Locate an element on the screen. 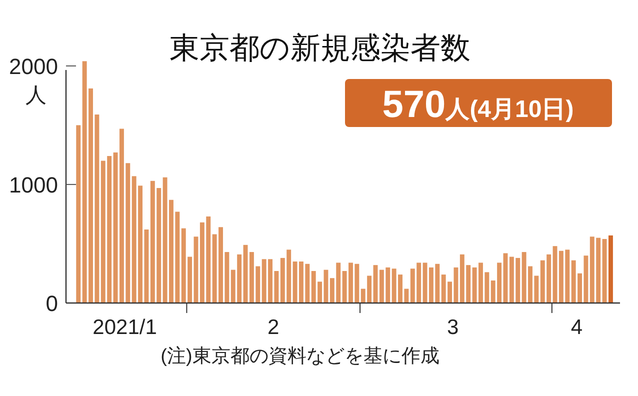 The height and width of the screenshot is (396, 638). x-tick-label: 3 is located at coordinates (453, 327).